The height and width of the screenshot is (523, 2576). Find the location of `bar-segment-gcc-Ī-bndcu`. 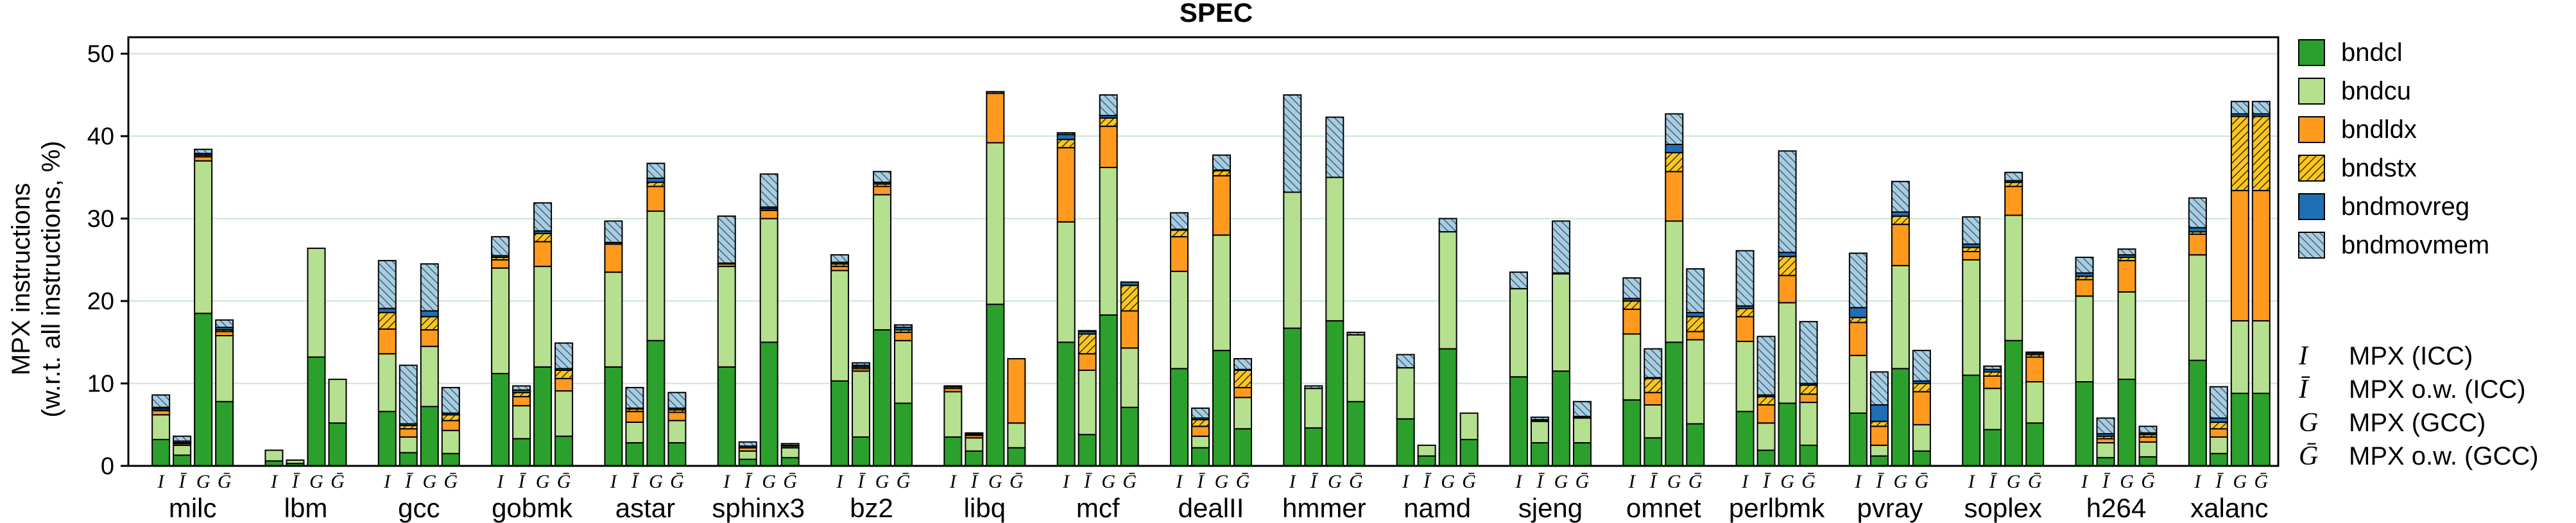

bar-segment-gcc-Ī-bndcu is located at coordinates (408, 445).